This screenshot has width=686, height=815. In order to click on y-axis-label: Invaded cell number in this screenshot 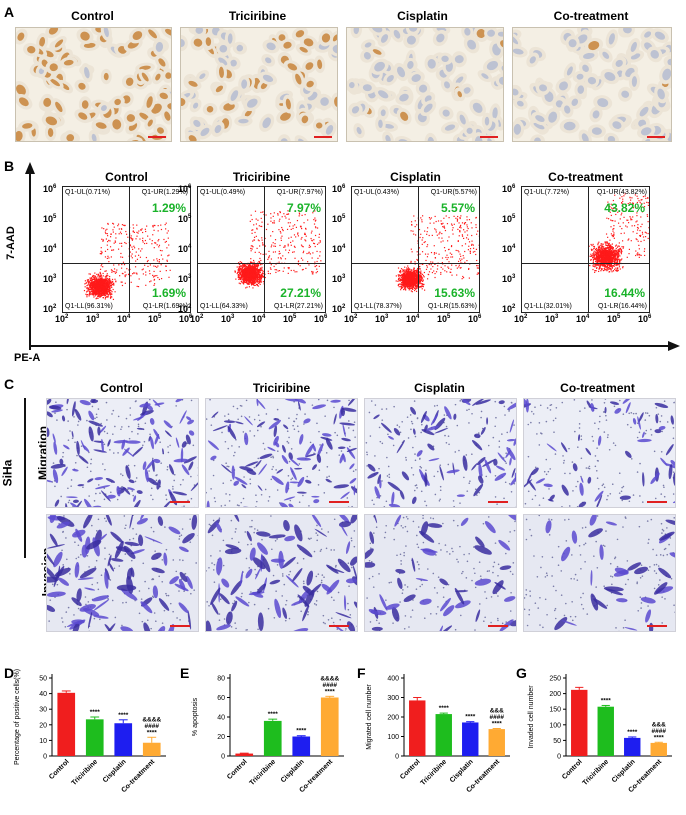, I will do `click(531, 717)`.